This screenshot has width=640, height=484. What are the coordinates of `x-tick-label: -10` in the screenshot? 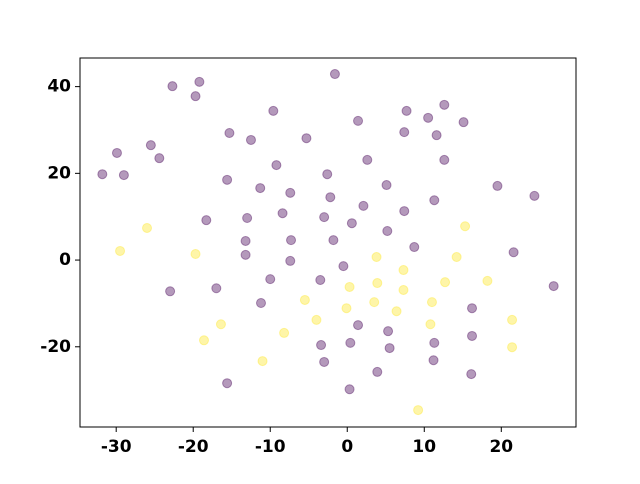 It's located at (270, 447).